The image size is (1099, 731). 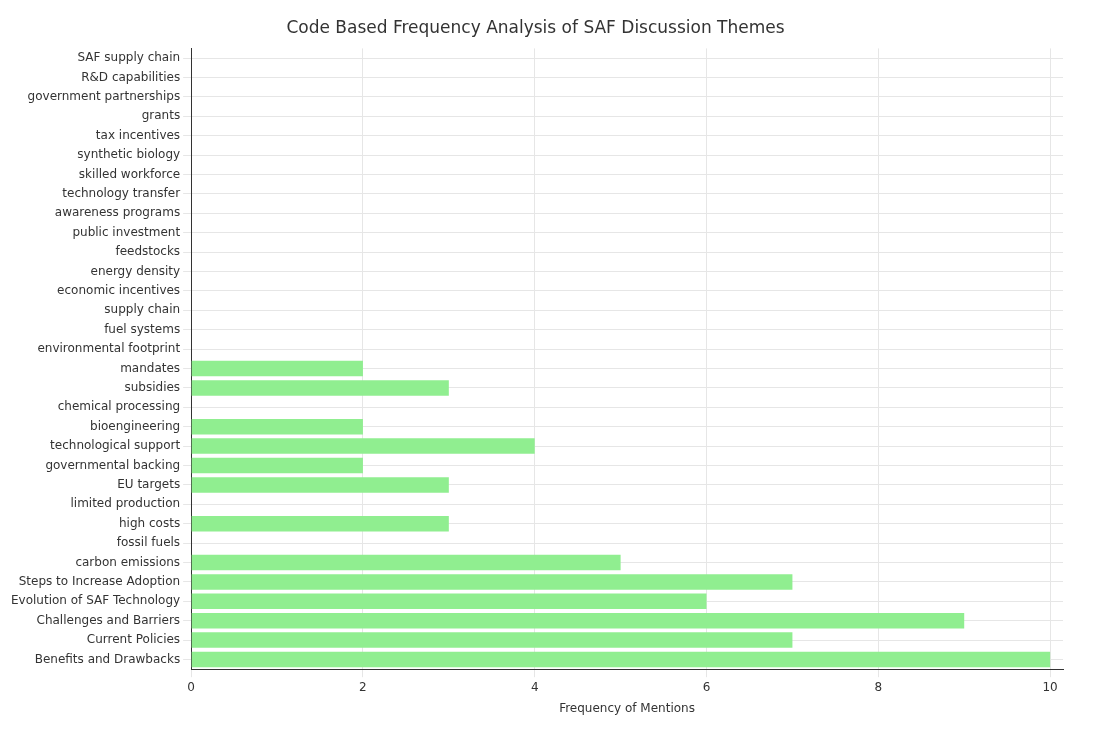 What do you see at coordinates (129, 57) in the screenshot?
I see `y-tick-label: SAF supply chain` at bounding box center [129, 57].